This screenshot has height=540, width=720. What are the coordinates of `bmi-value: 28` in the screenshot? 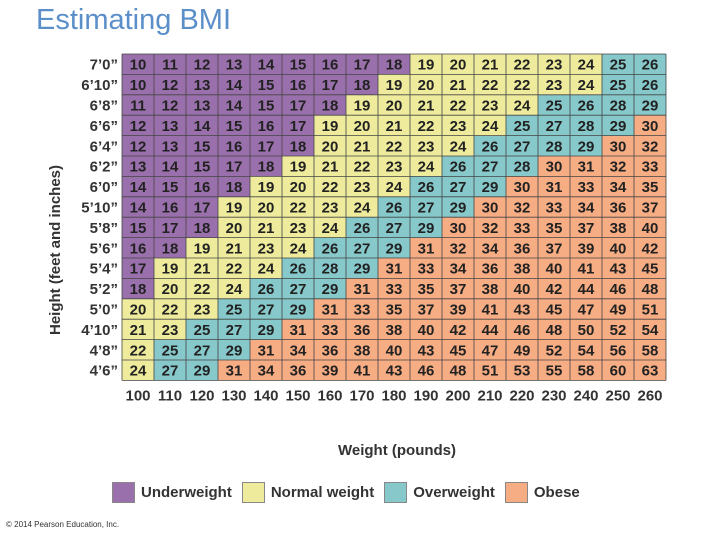 It's located at (586, 126).